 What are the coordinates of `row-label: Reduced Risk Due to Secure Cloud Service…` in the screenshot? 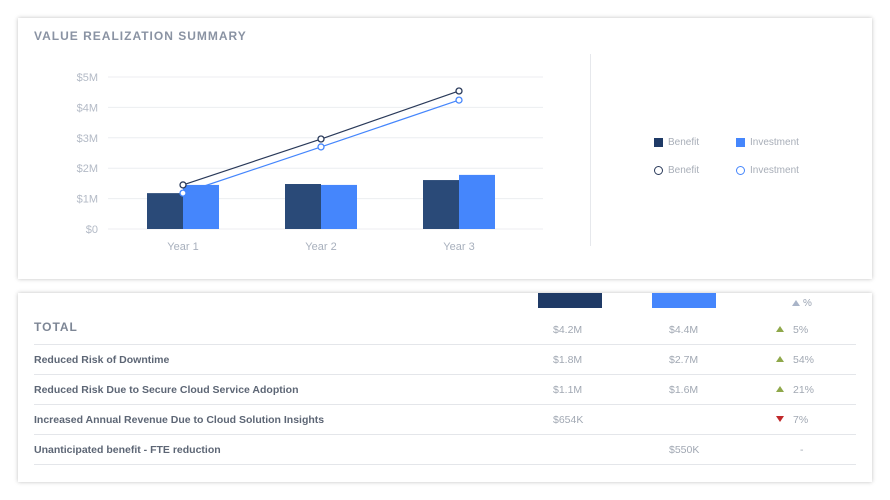 It's located at (166, 390).